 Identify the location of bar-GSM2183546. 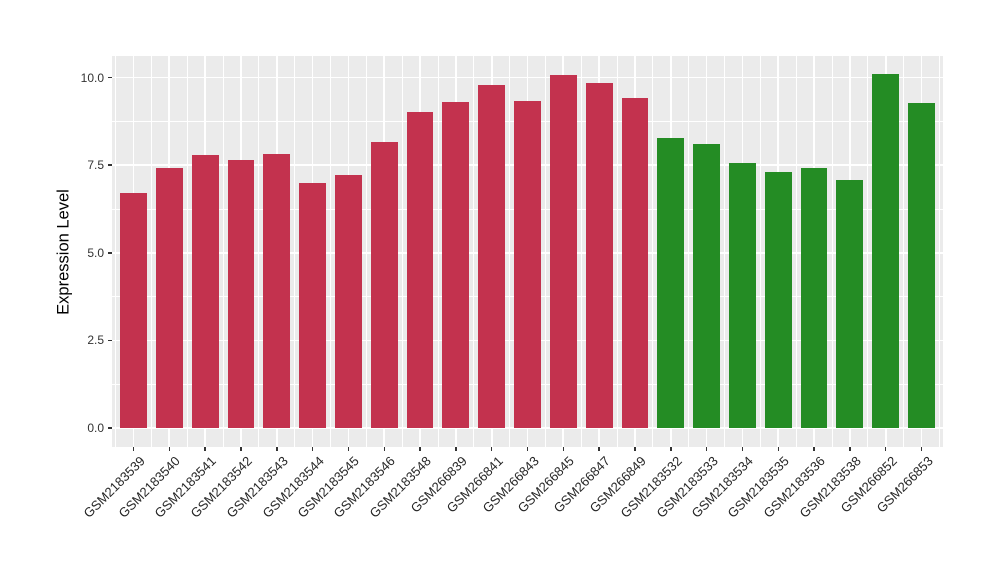
(384, 284).